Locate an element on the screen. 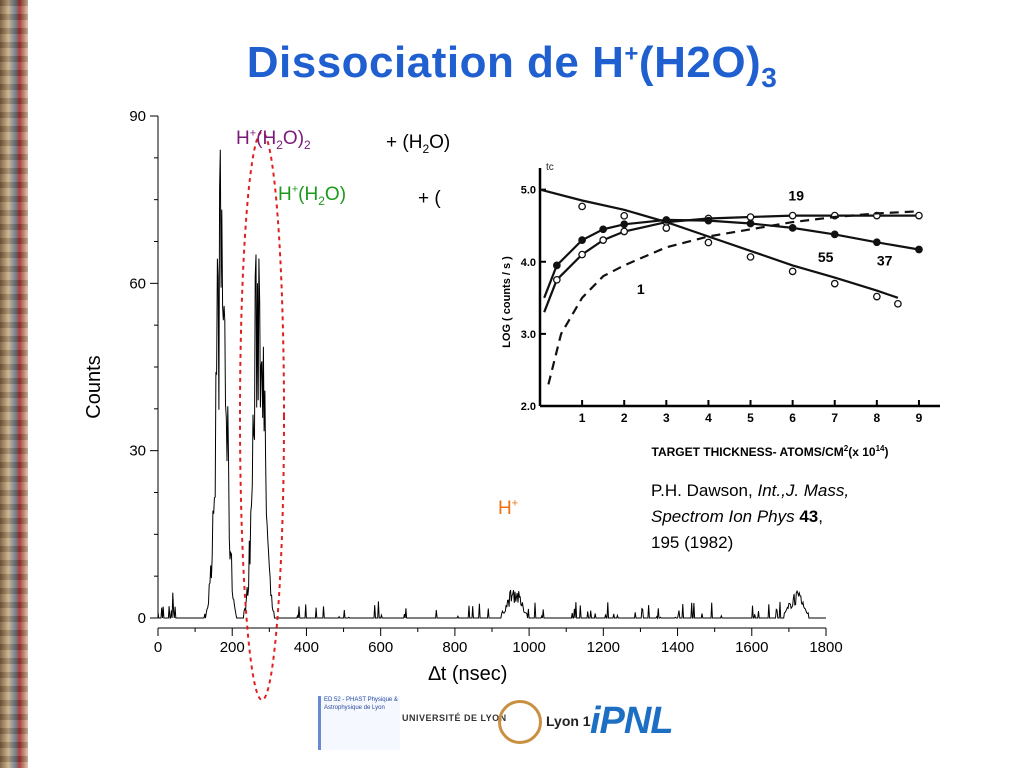 This screenshot has height=768, width=1024. highlight-ellipse is located at coordinates (262, 416).